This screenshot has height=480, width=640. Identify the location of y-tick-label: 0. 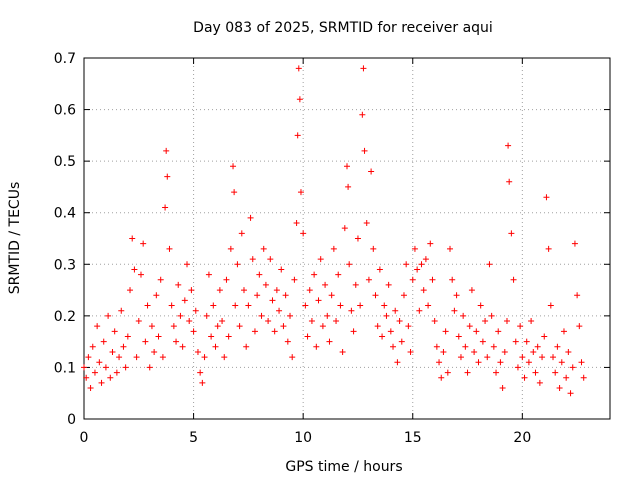
(71, 420).